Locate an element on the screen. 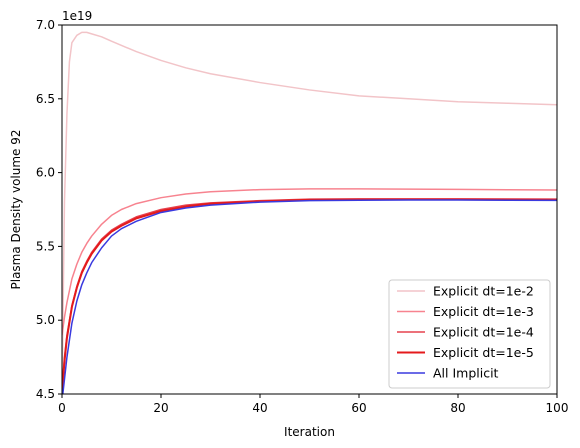 The height and width of the screenshot is (448, 580). y-axis: 4.5 5.0 5.5 6.0 6.5 7.0 is located at coordinates (49, 209).